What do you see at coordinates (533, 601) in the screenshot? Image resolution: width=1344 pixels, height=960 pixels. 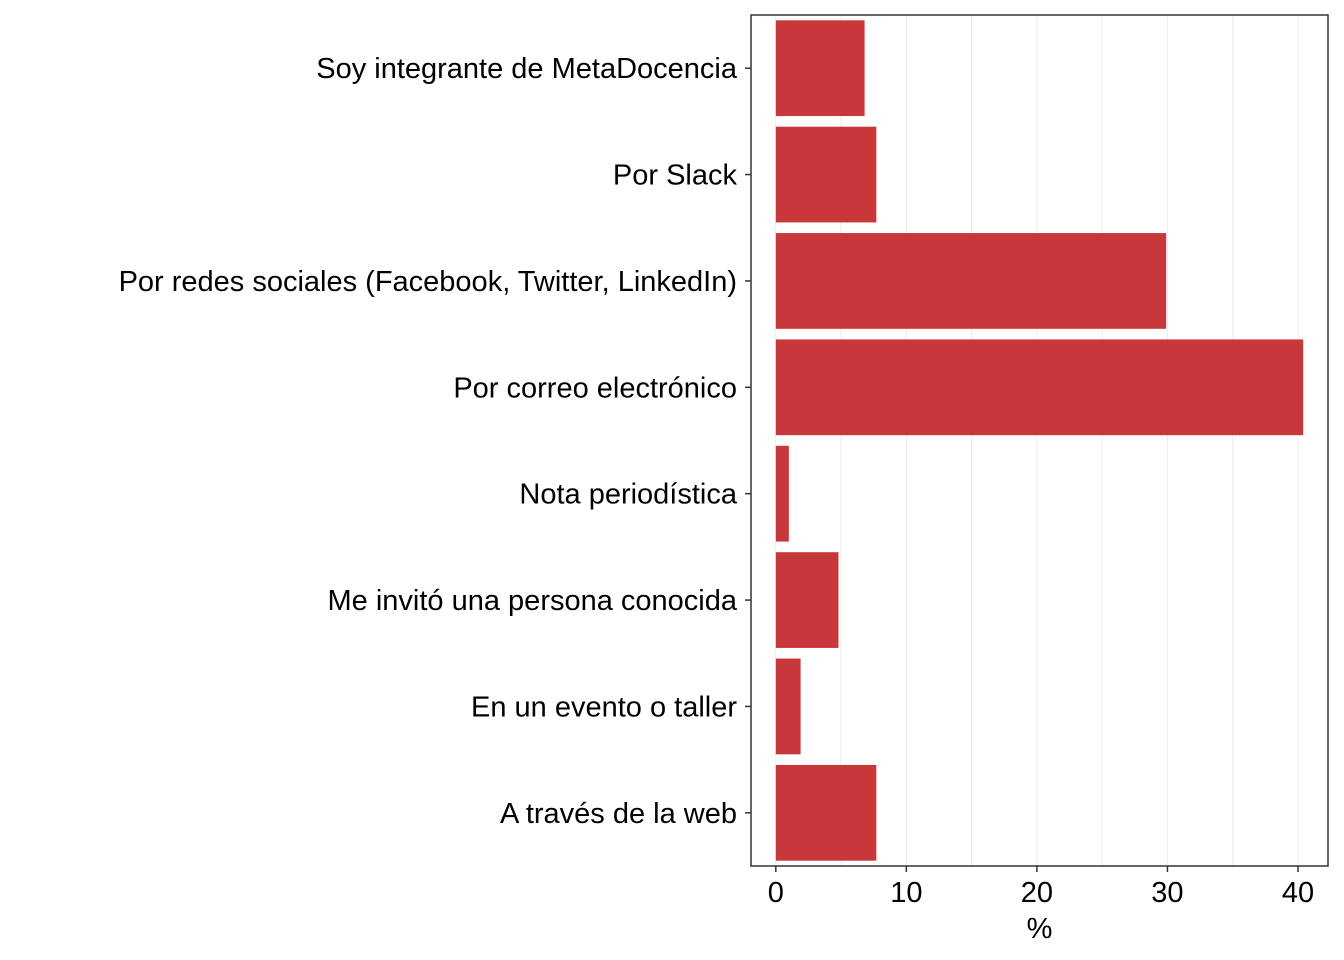 I see `category-label: Me invitó una persona conocida` at bounding box center [533, 601].